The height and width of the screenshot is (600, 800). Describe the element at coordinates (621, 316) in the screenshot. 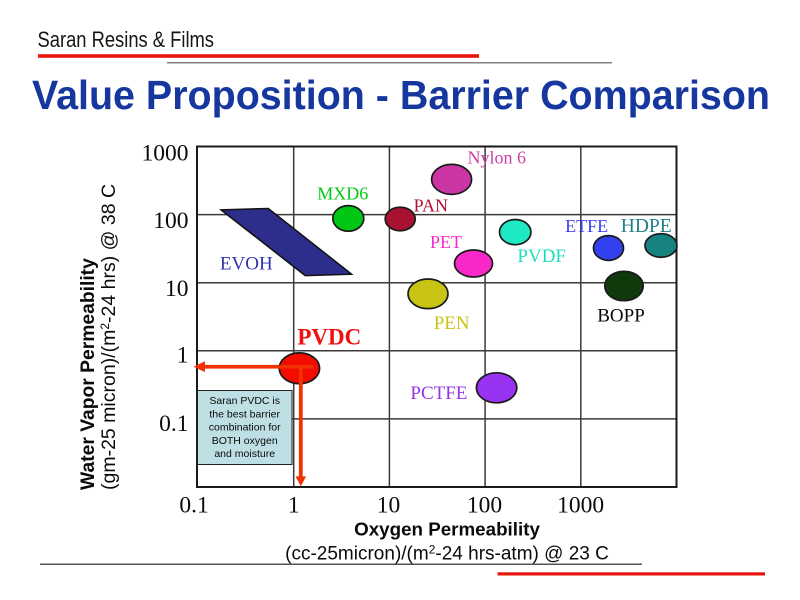

I see `svg-text: BOPP` at that location.